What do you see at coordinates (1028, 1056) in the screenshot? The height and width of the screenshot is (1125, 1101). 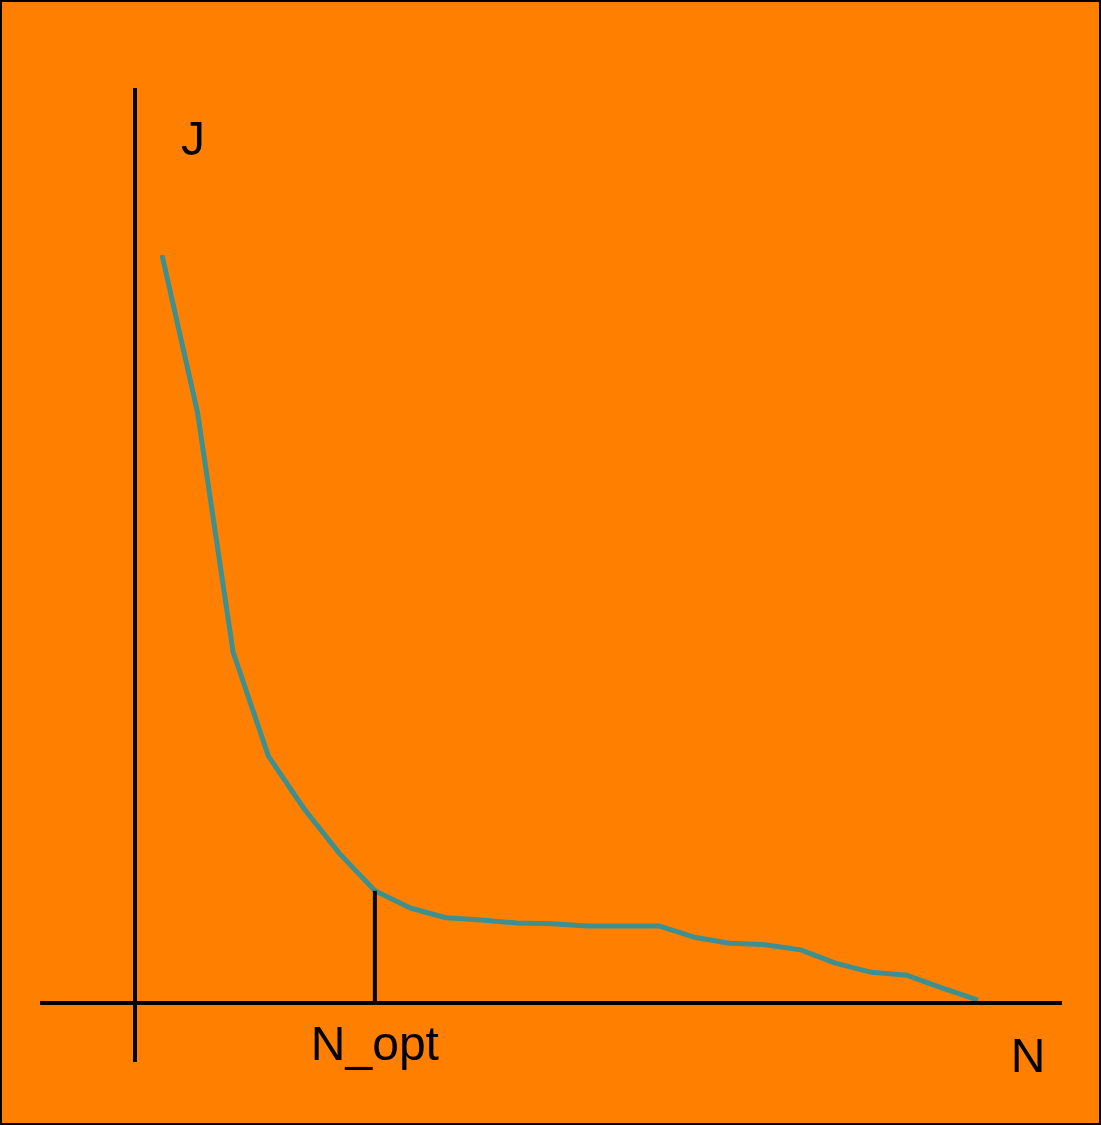 I see `x-axis-title: N` at bounding box center [1028, 1056].